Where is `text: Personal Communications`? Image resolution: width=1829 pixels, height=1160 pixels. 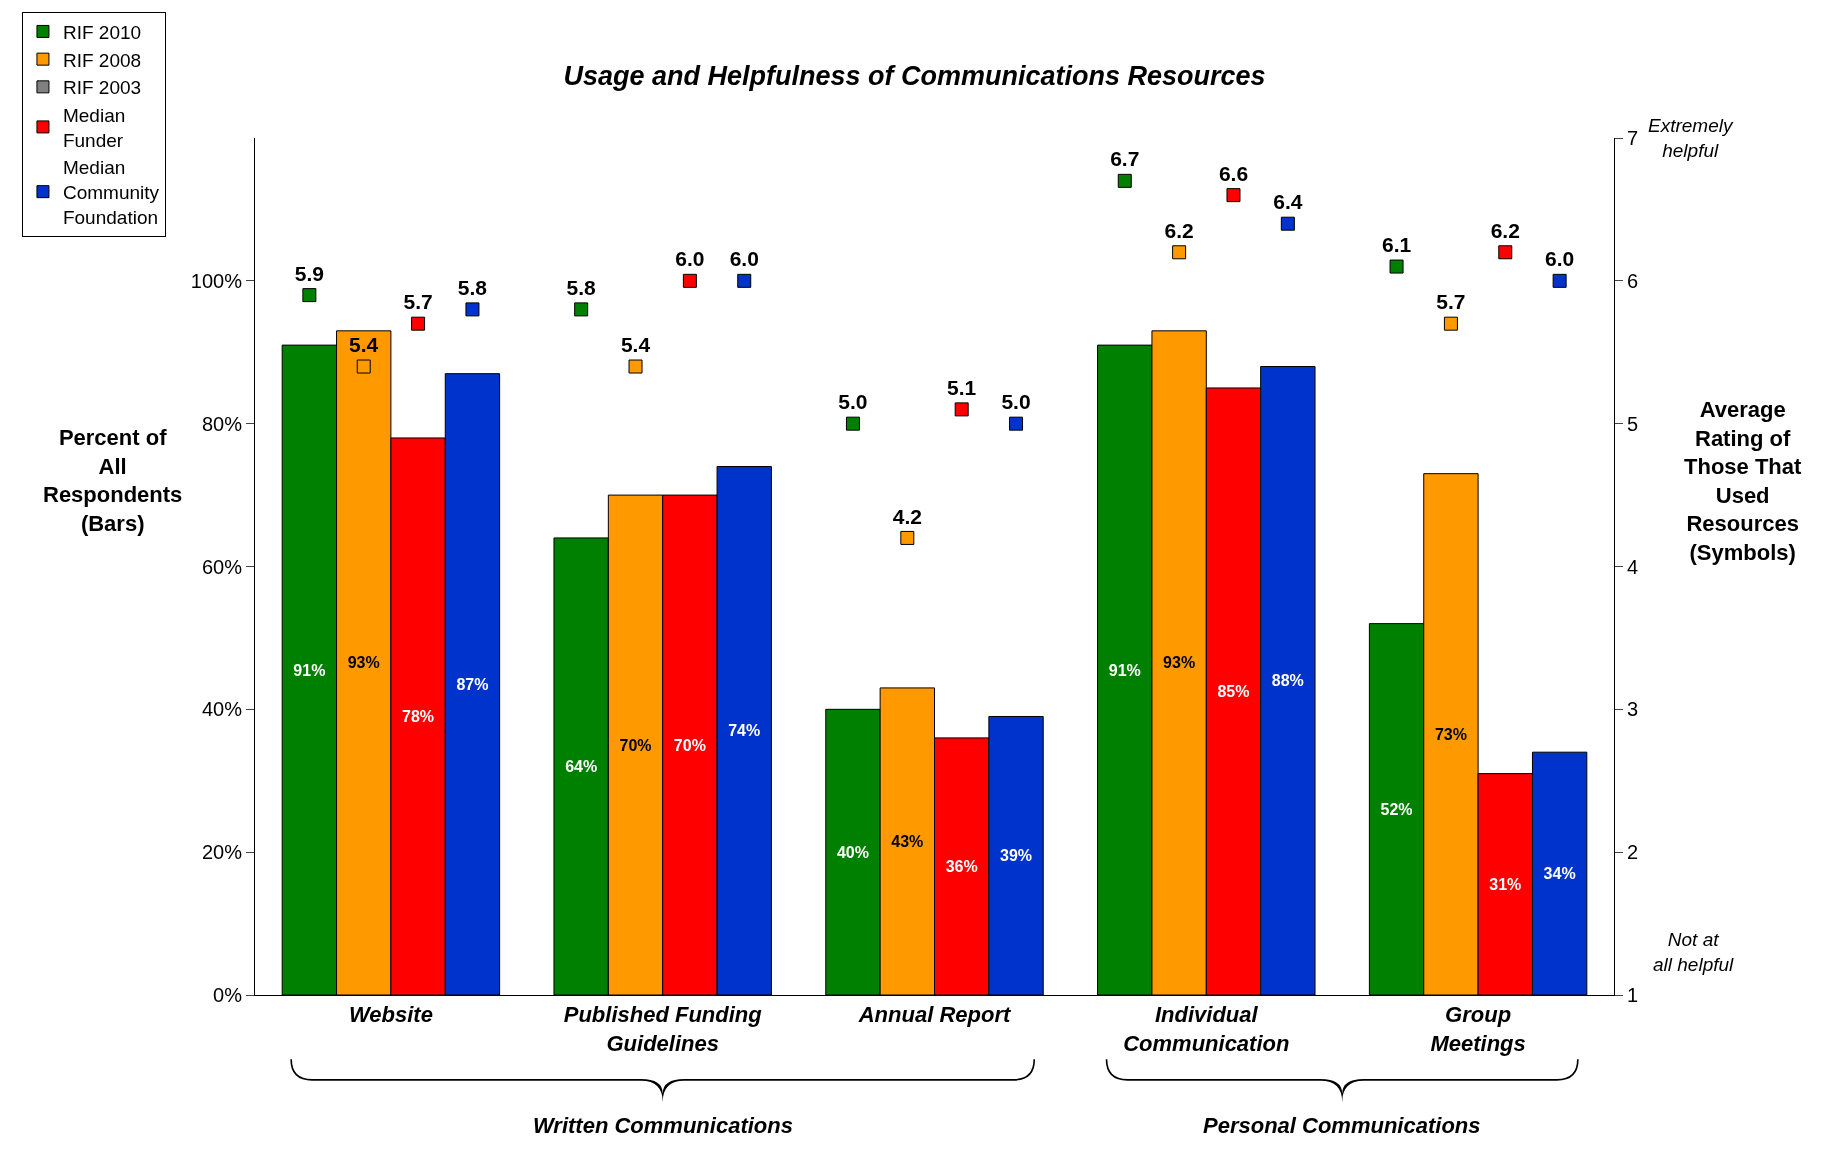
text: Personal Communications is located at coordinates (1342, 1125).